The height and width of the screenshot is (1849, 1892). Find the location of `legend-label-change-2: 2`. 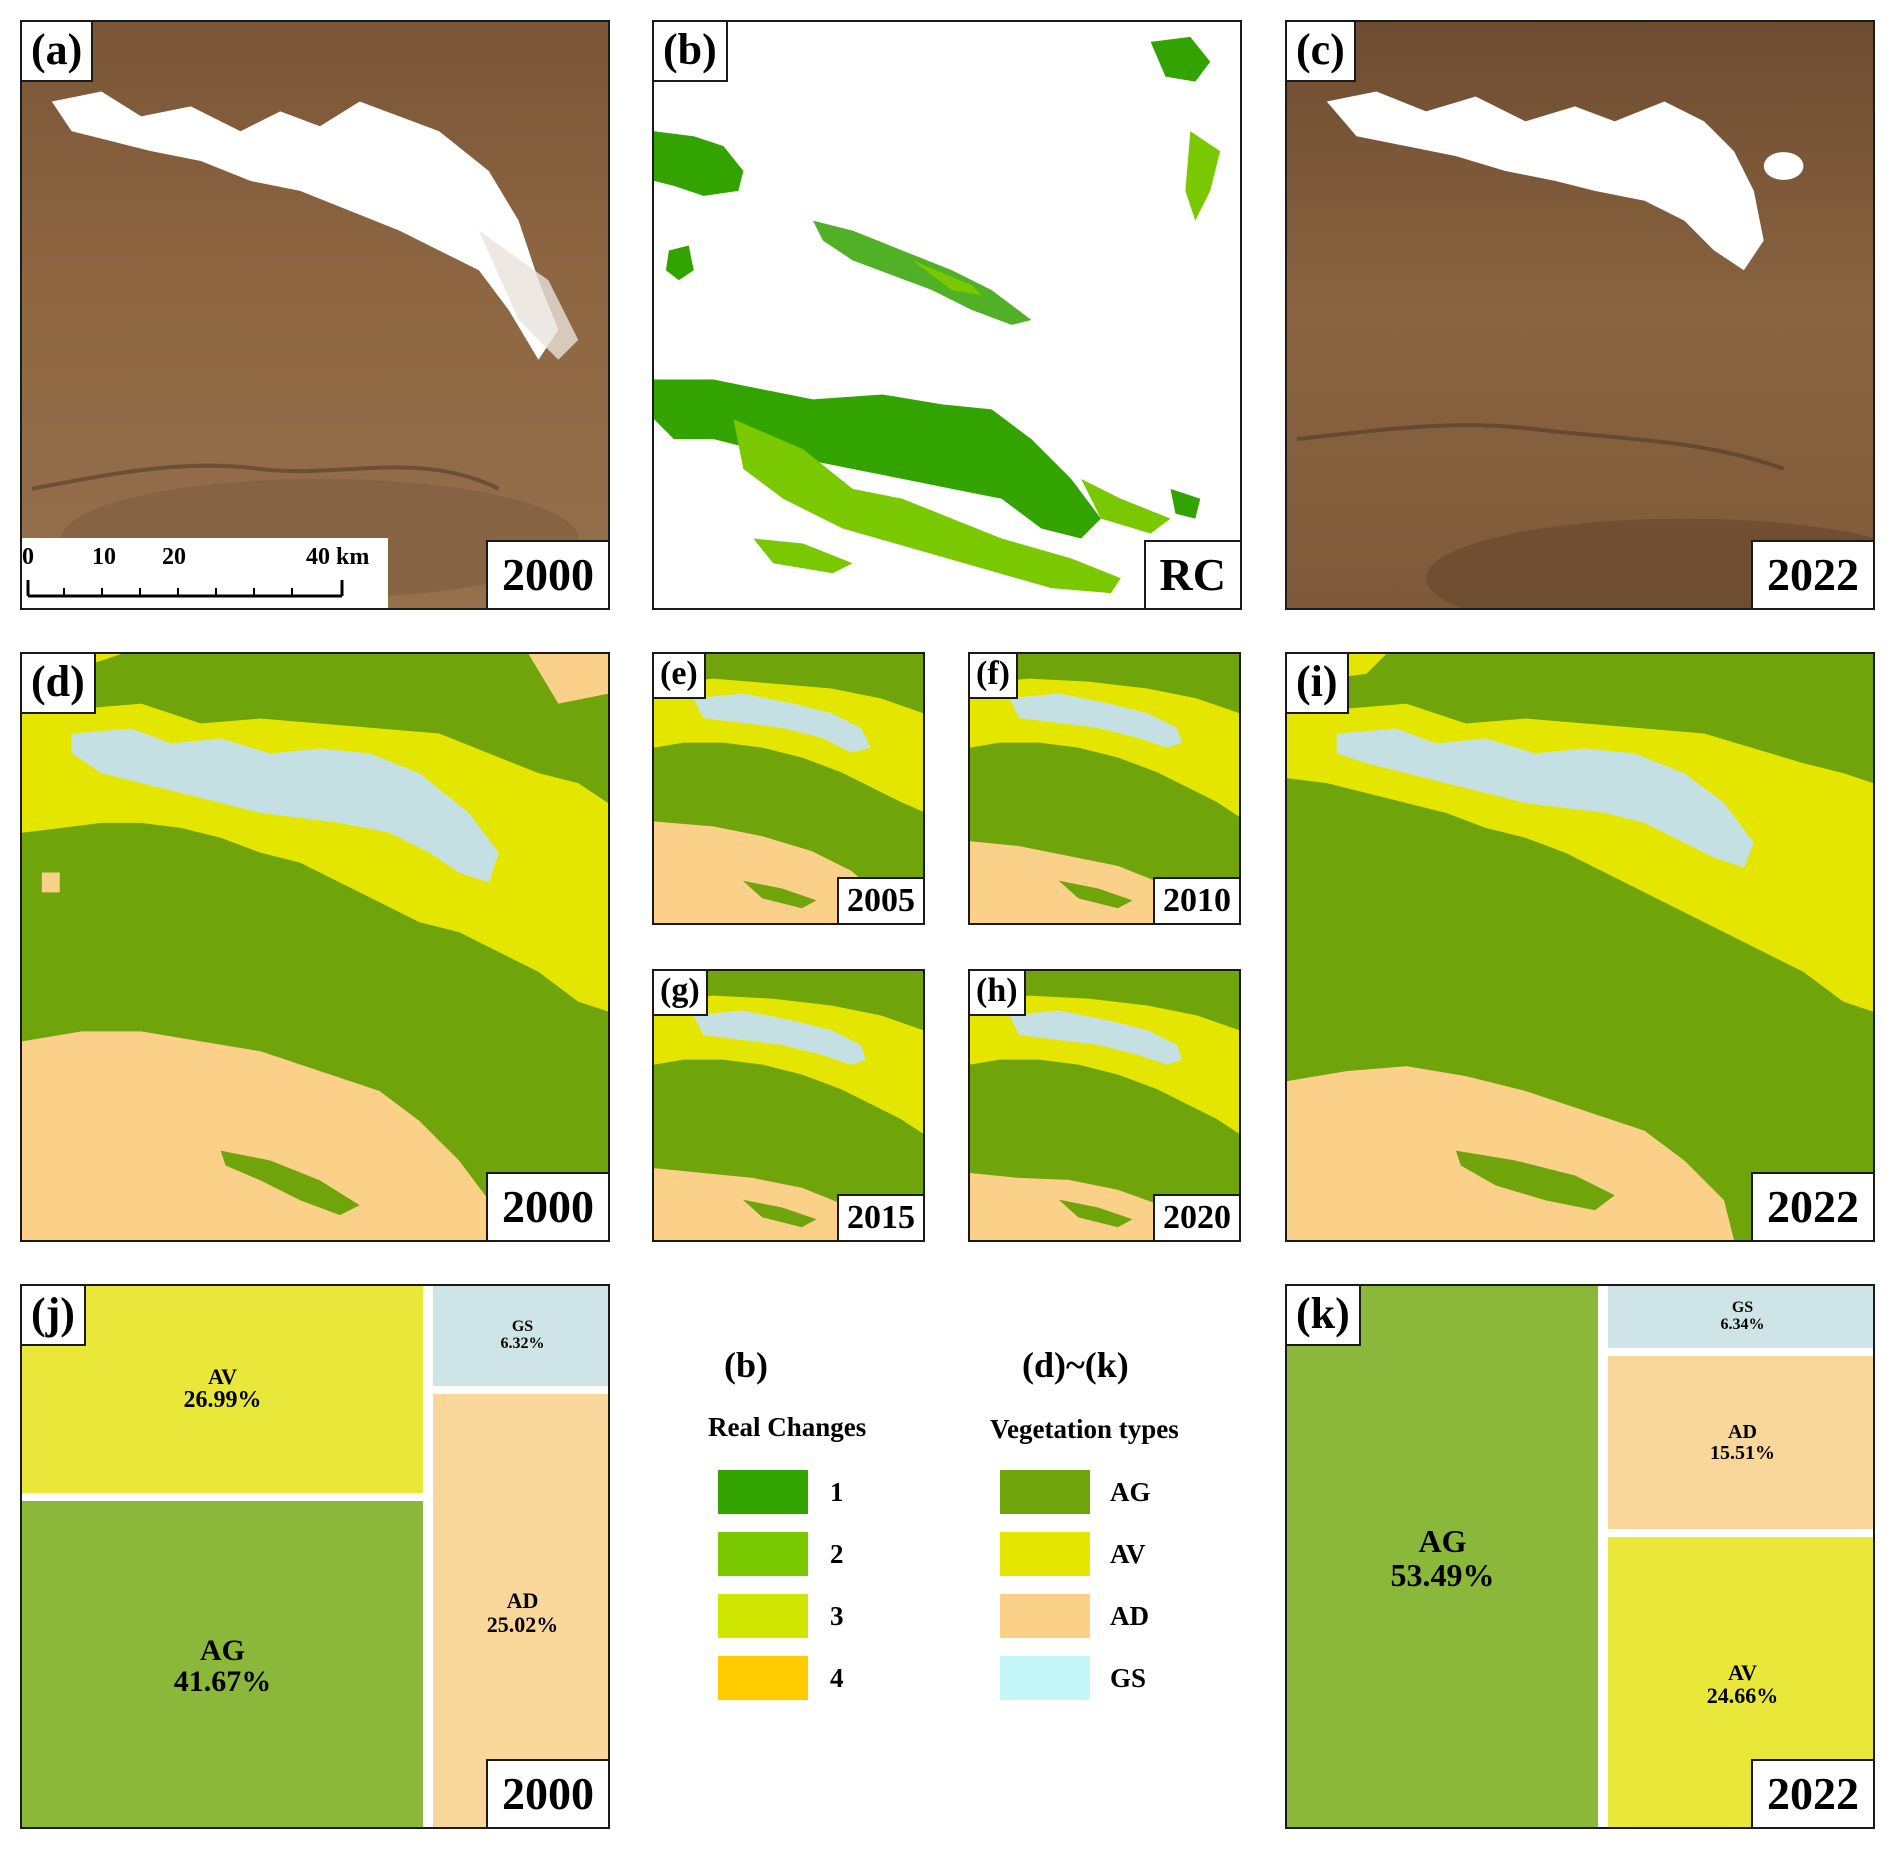

legend-label-change-2: 2 is located at coordinates (837, 1554).